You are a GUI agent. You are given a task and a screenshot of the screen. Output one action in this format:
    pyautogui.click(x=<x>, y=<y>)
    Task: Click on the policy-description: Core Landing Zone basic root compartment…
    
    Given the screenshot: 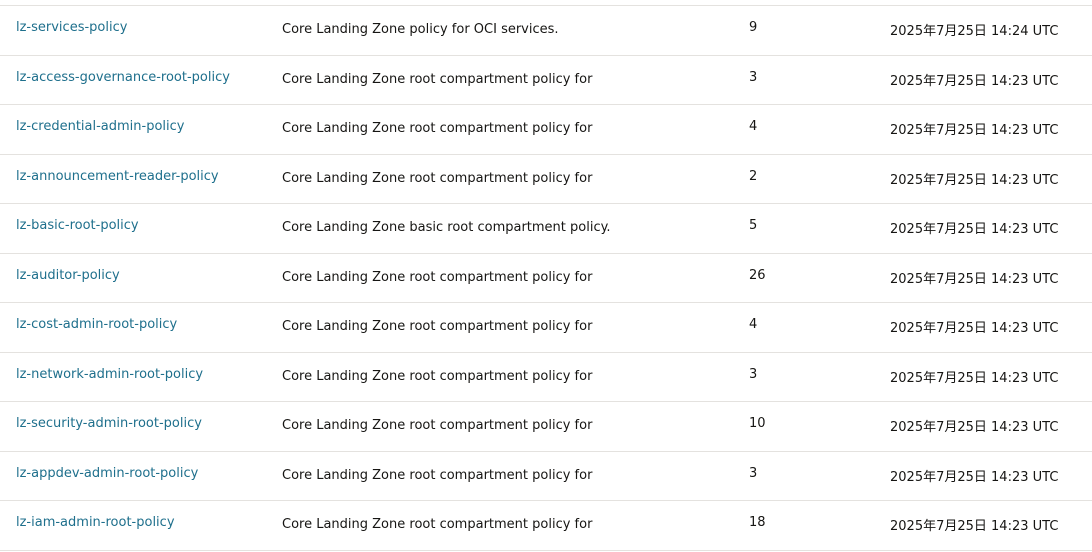 What is the action you would take?
    pyautogui.click(x=446, y=227)
    